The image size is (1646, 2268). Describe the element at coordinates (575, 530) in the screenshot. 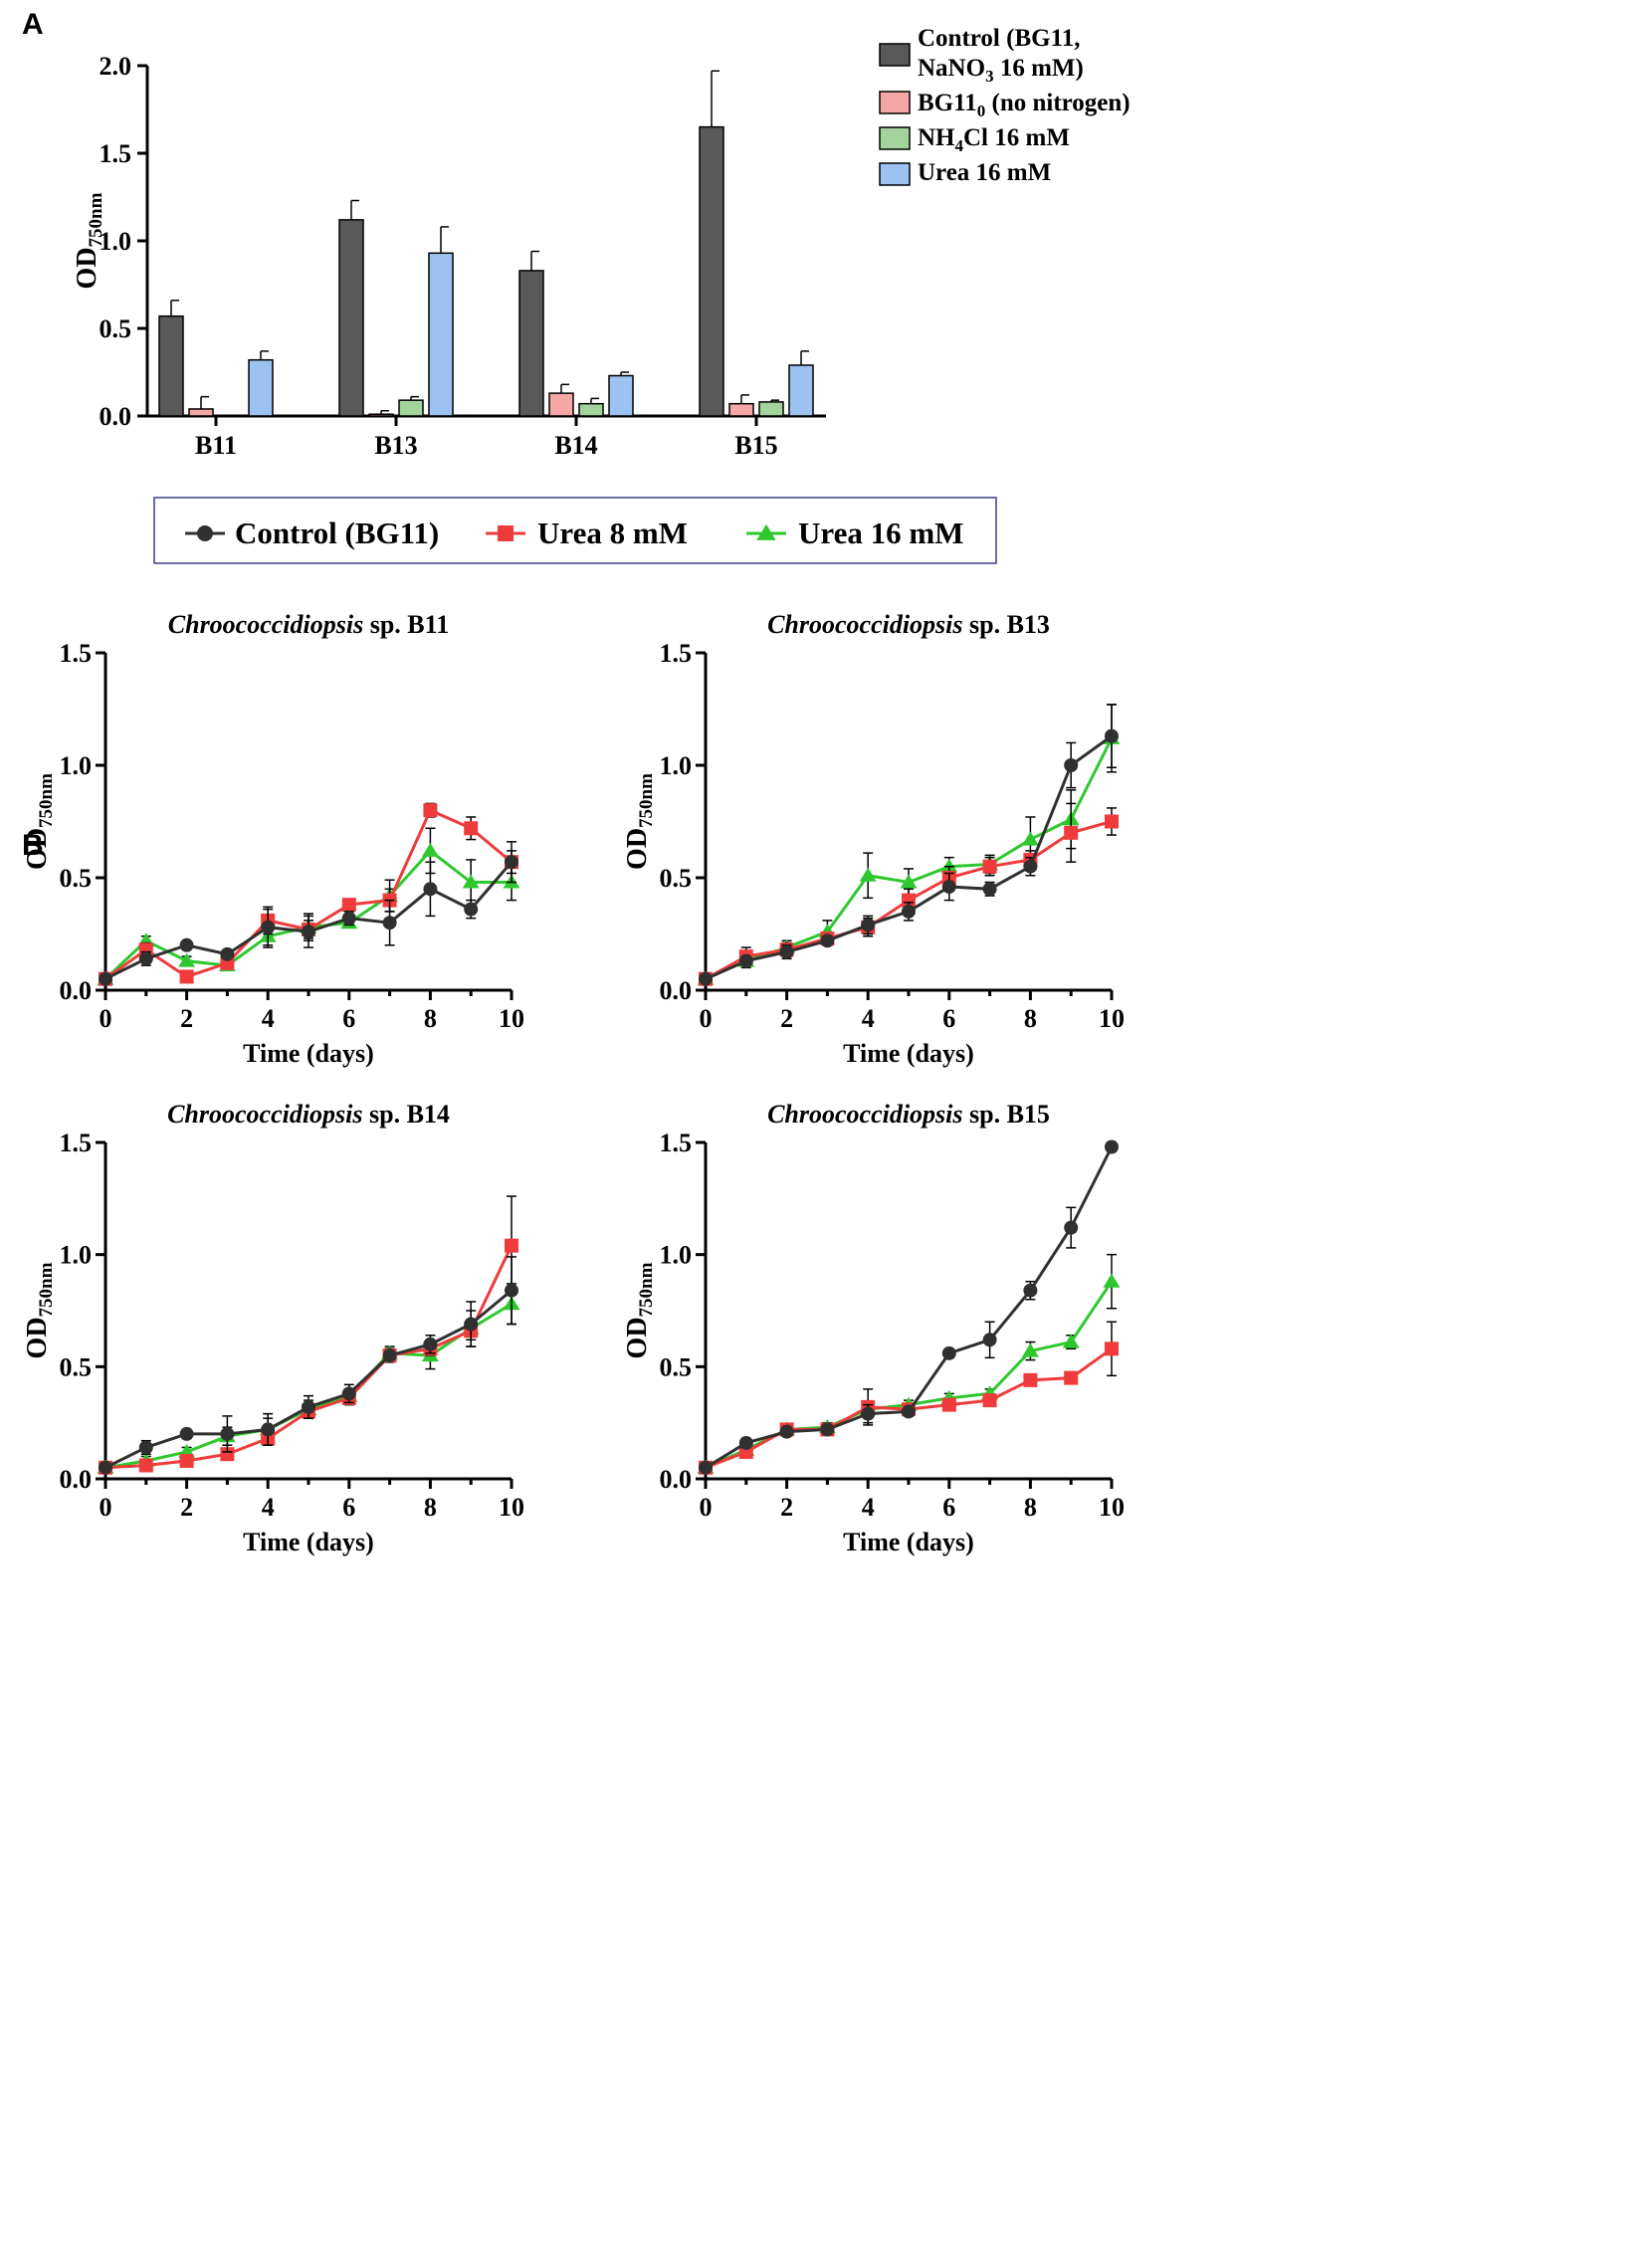

I see `line-legend-b: Control (BG11) Urea 8 mM Urea 16 mM` at that location.